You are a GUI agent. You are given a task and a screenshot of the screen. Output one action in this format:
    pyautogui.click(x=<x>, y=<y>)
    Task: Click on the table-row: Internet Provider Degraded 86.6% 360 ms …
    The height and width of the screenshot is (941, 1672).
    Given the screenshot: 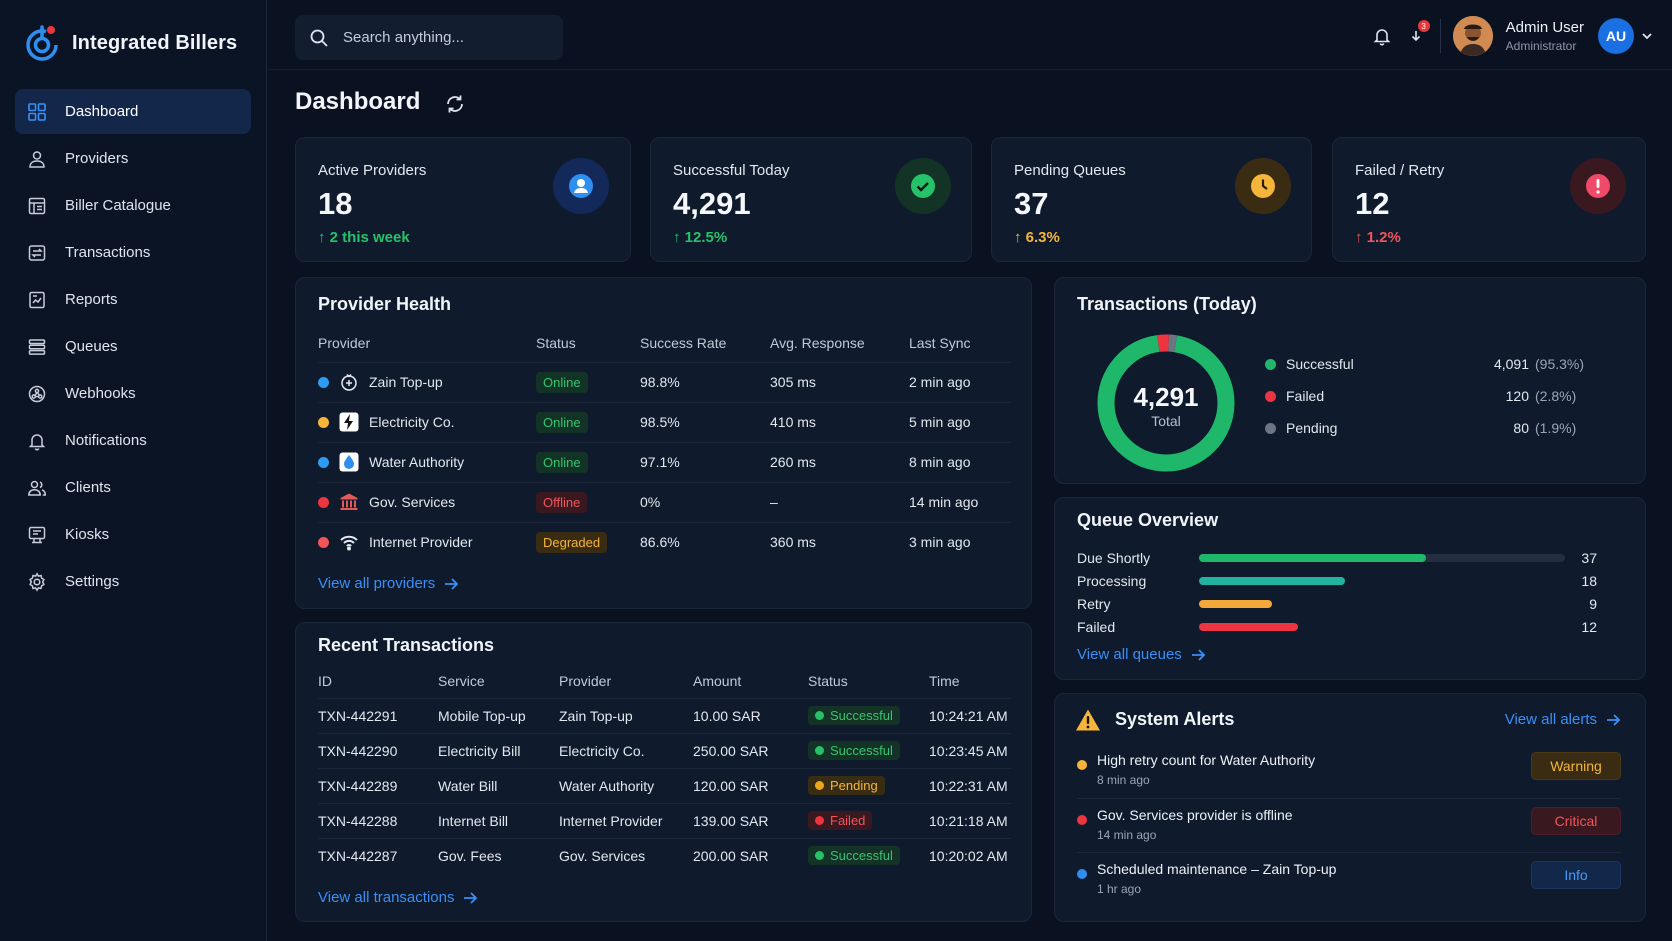 What is the action you would take?
    pyautogui.click(x=664, y=541)
    